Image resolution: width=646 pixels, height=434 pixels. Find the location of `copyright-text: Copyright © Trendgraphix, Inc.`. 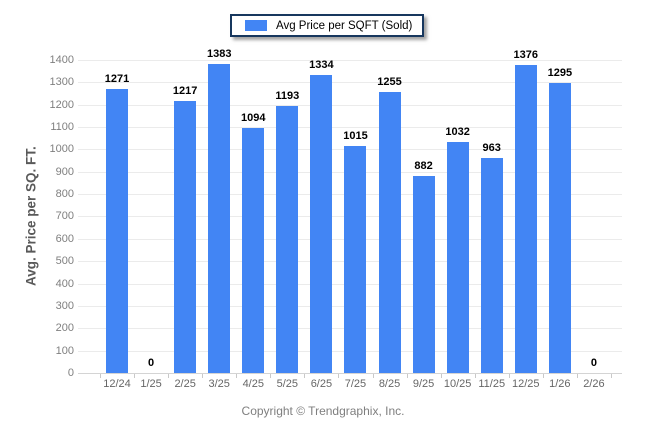

copyright-text: Copyright © Trendgraphix, Inc. is located at coordinates (323, 411).